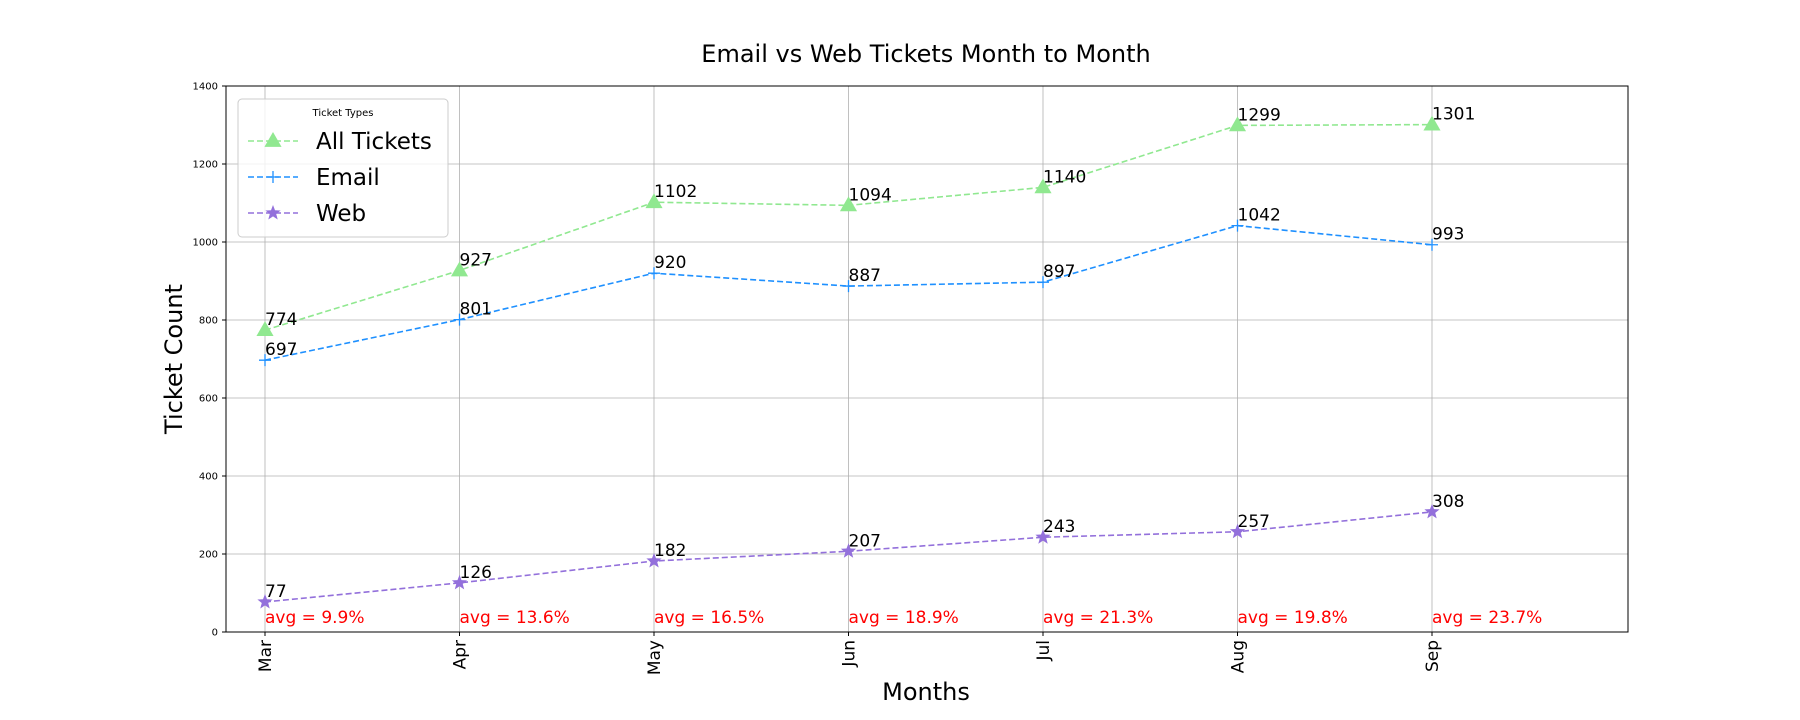 This screenshot has height=720, width=1800. What do you see at coordinates (1044, 651) in the screenshot?
I see `x-tick-label: Jul` at bounding box center [1044, 651].